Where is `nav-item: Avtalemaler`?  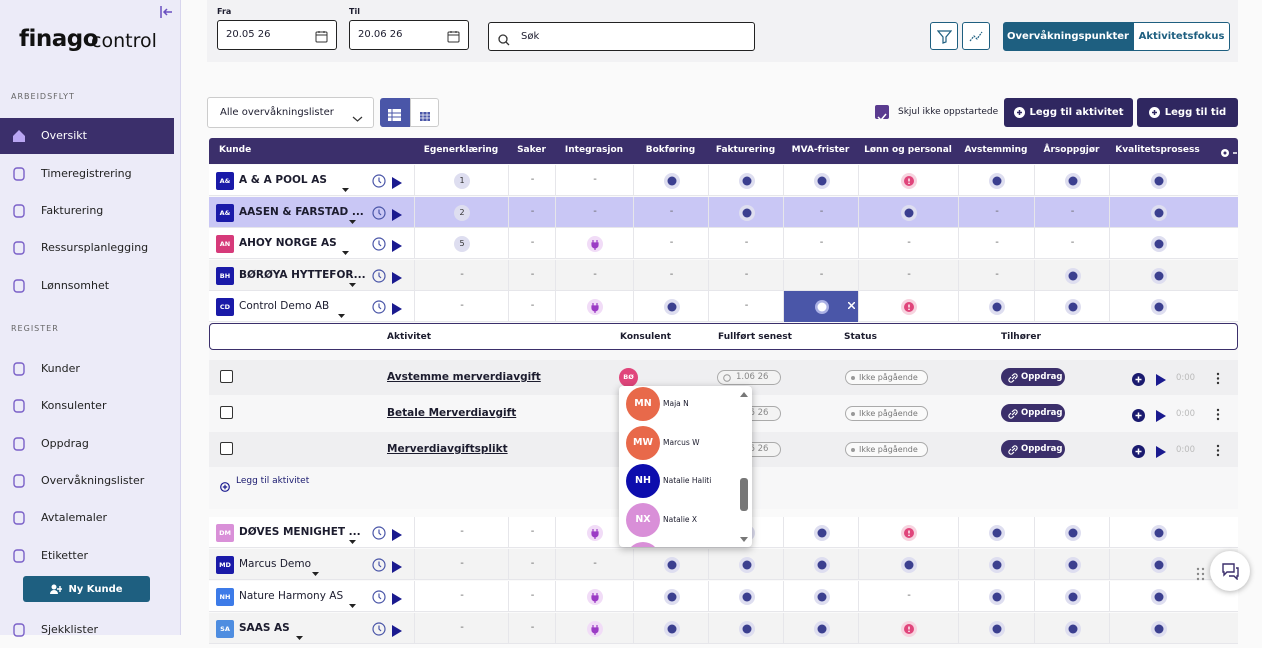
nav-item: Avtalemaler is located at coordinates (87, 518).